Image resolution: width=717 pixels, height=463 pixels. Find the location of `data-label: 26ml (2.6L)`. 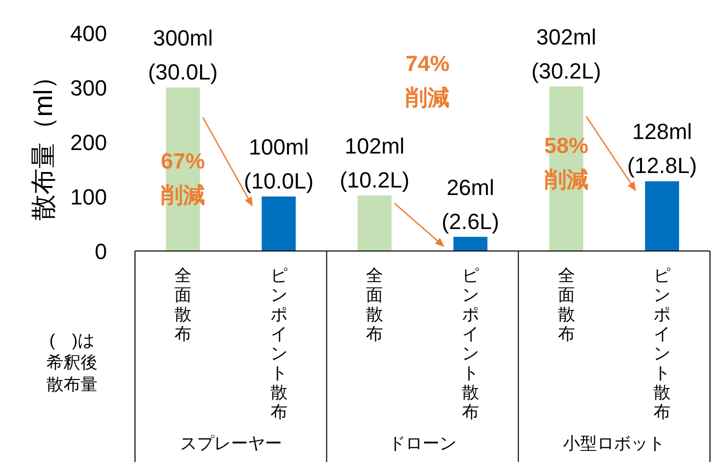

data-label: 26ml (2.6L) is located at coordinates (471, 204).